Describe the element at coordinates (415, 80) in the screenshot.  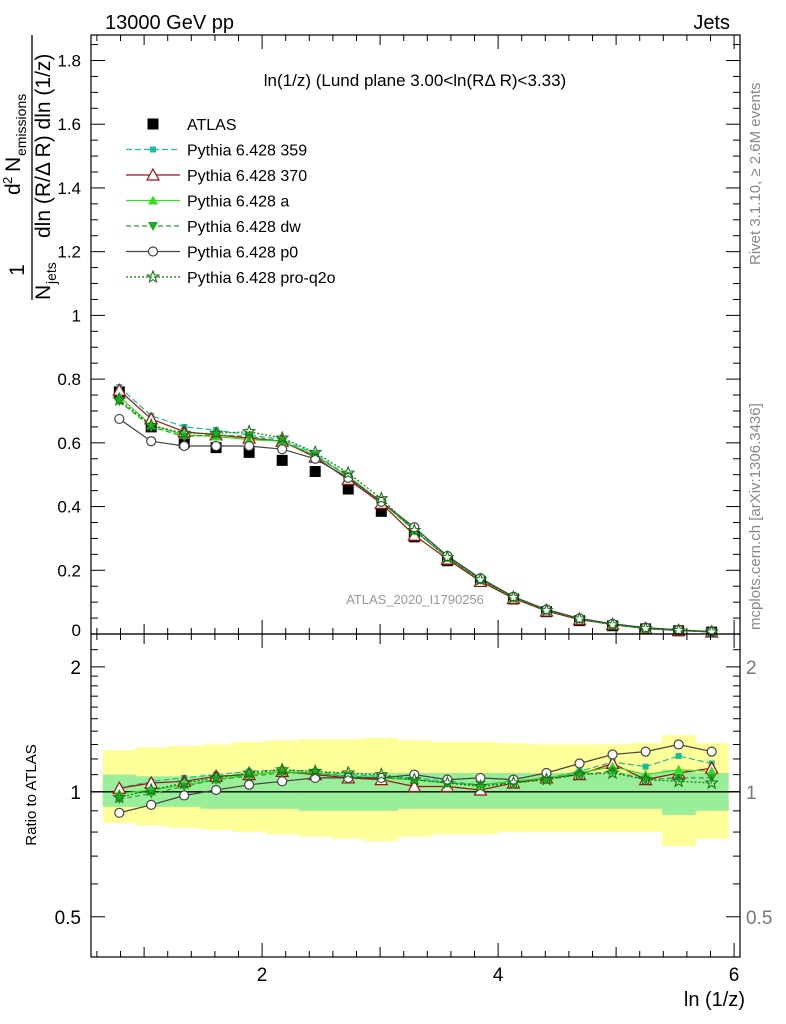
I see `main-plot-title: ln(1/z) (Lund plane 3.00<ln(RΔ R)<3.33)` at that location.